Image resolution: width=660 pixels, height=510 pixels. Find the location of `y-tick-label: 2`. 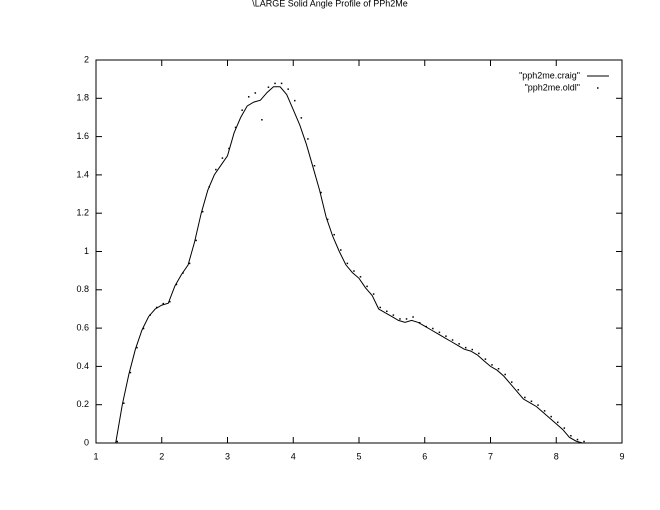

y-tick-label: 2 is located at coordinates (86, 59).